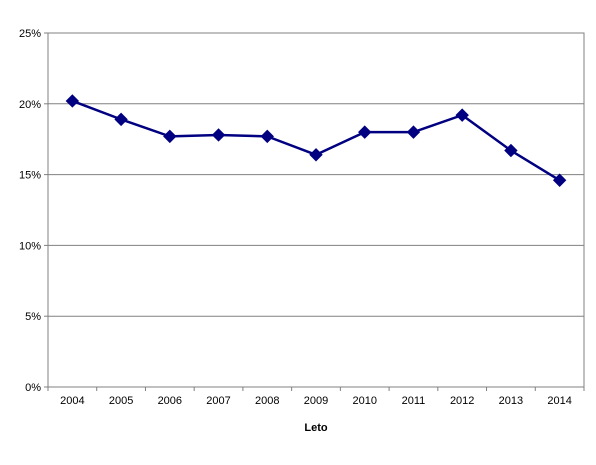 The height and width of the screenshot is (465, 596). What do you see at coordinates (72, 401) in the screenshot?
I see `x-tick-label: 2004` at bounding box center [72, 401].